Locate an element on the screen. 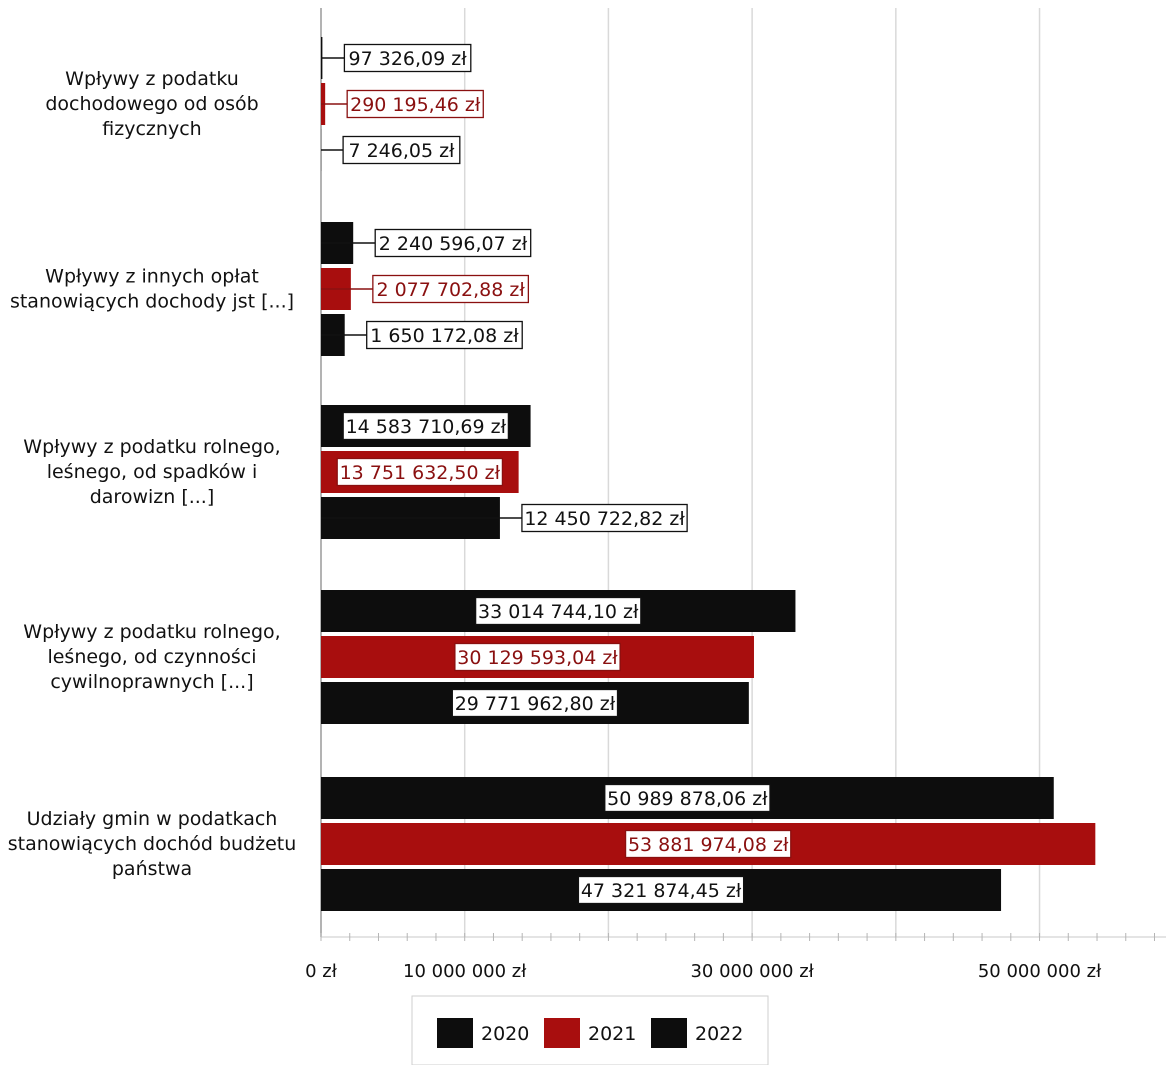 The width and height of the screenshot is (1166, 1065). data-label: 14 583 710,69 zł is located at coordinates (426, 427).